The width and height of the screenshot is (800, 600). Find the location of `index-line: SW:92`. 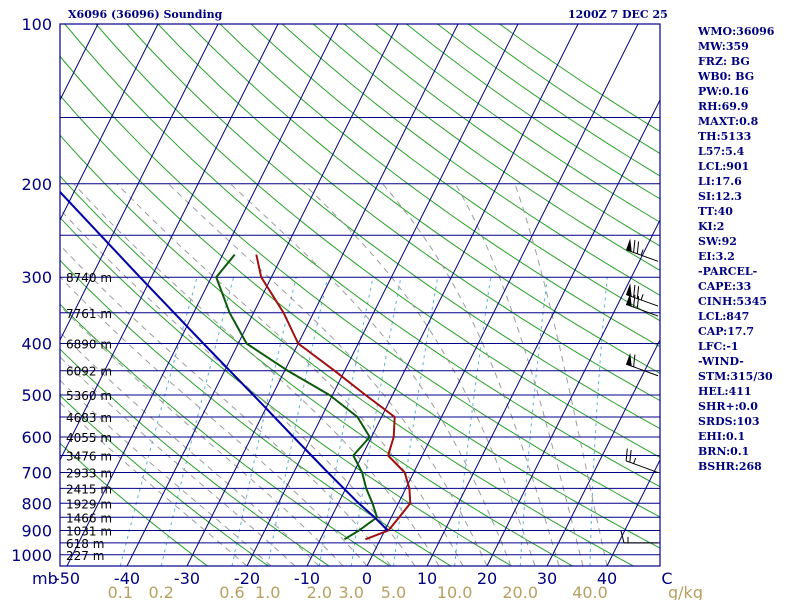

index-line: SW:92 is located at coordinates (717, 241).